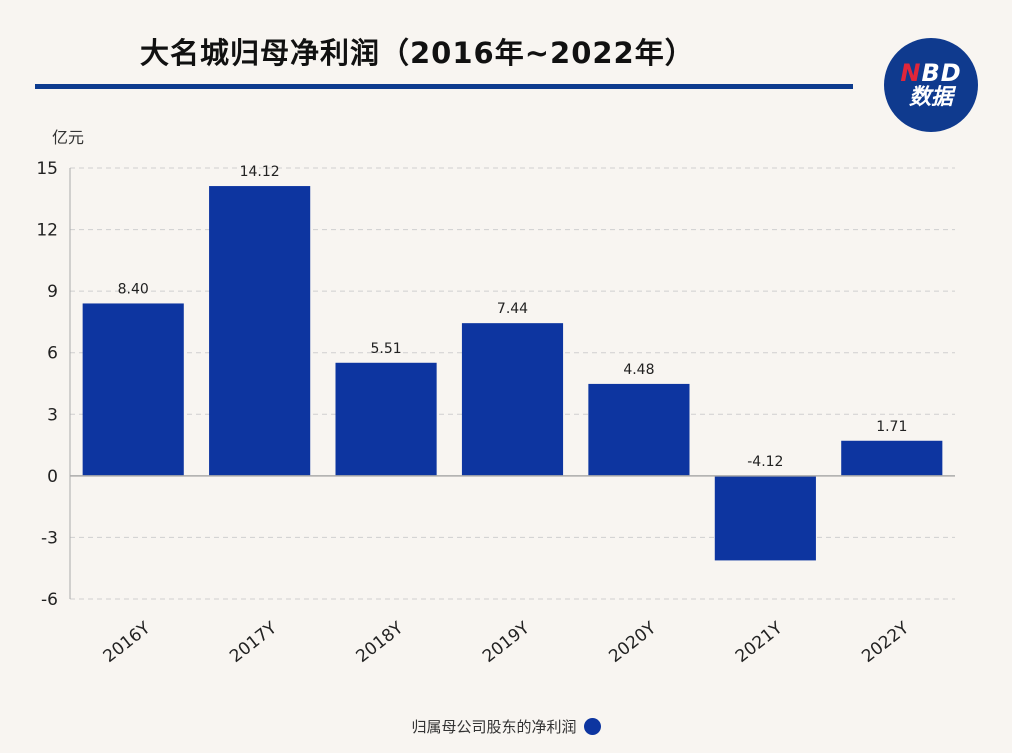  I want to click on y-tick-label: 15, so click(47, 169).